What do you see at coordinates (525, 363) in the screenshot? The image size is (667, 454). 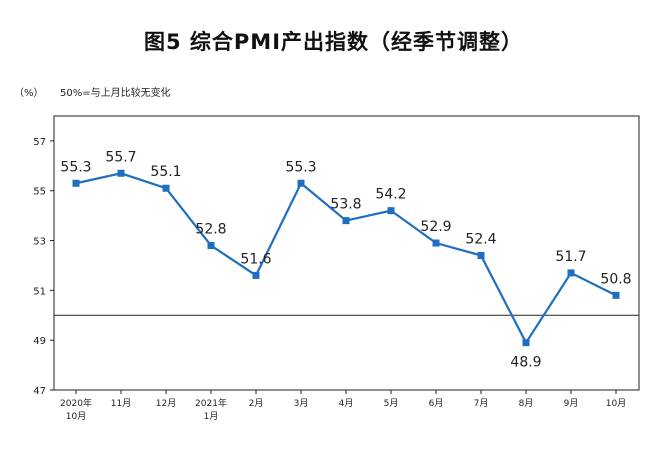 I see `data-label: 48.9` at bounding box center [525, 363].